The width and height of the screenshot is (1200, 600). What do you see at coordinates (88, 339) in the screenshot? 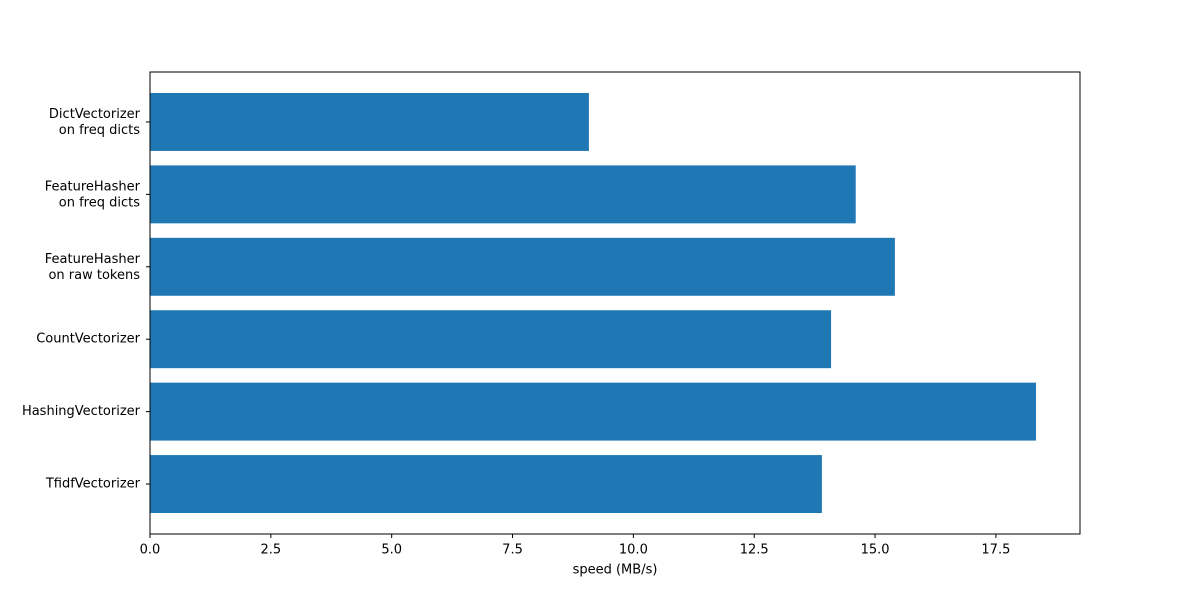
I see `y-tick-label: CountVectorizer` at bounding box center [88, 339].